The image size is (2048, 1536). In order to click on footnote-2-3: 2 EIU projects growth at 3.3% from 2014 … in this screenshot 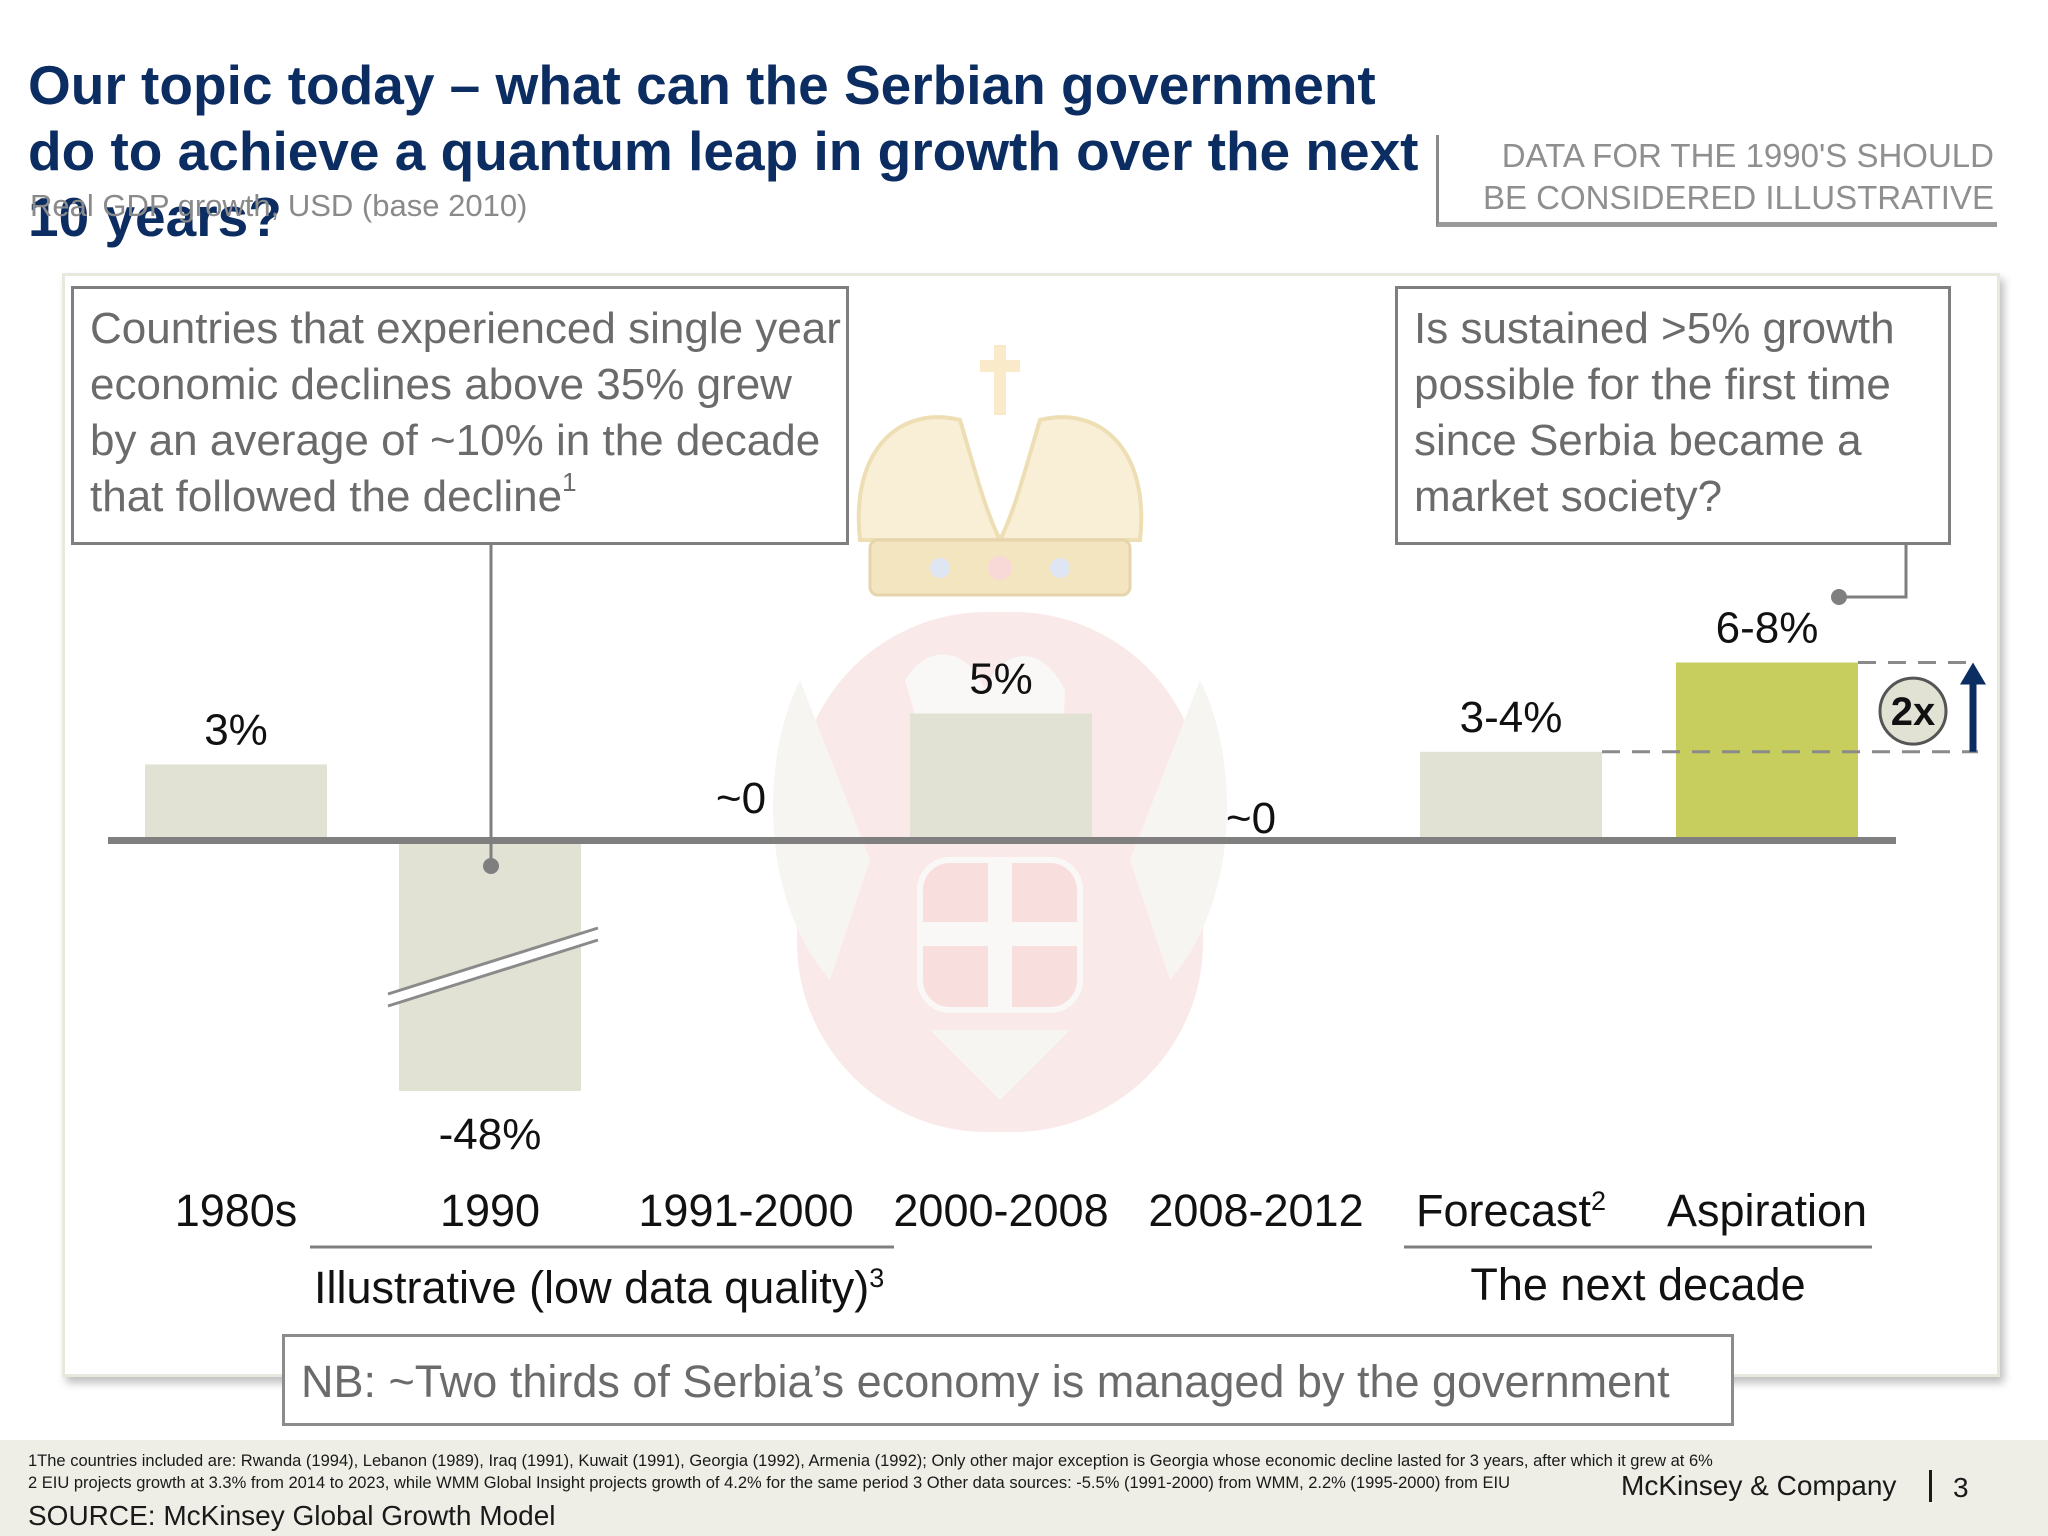, I will do `click(769, 1483)`.